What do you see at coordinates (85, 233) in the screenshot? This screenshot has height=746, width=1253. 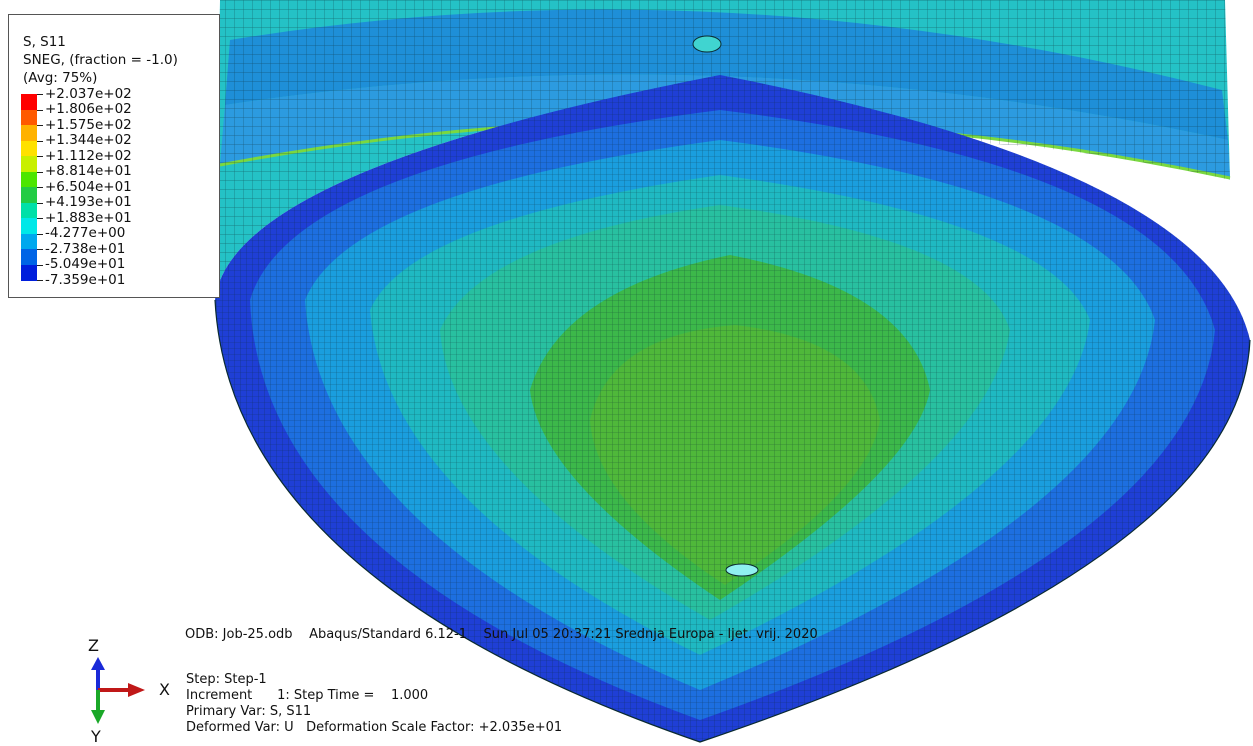 I see `legend-value: -4.277e+00` at bounding box center [85, 233].